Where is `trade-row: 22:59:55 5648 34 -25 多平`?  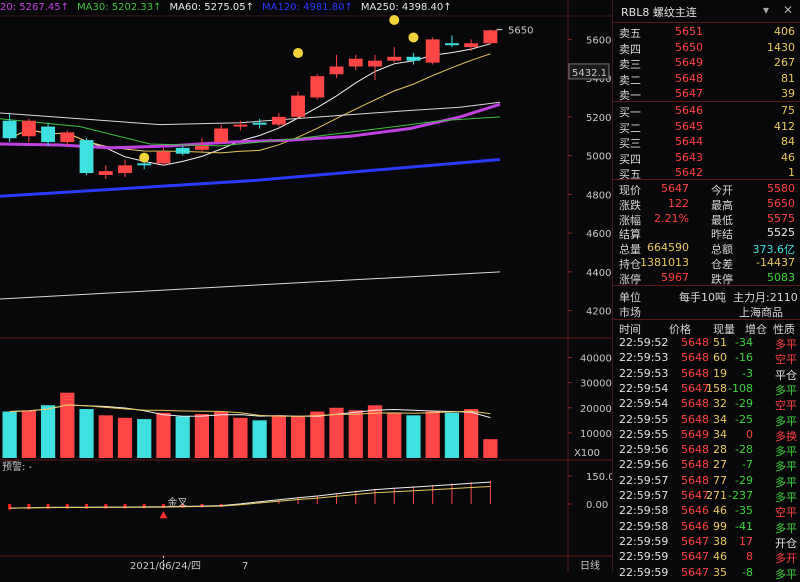
trade-row: 22:59:55 5648 34 -25 多平 is located at coordinates (706, 420).